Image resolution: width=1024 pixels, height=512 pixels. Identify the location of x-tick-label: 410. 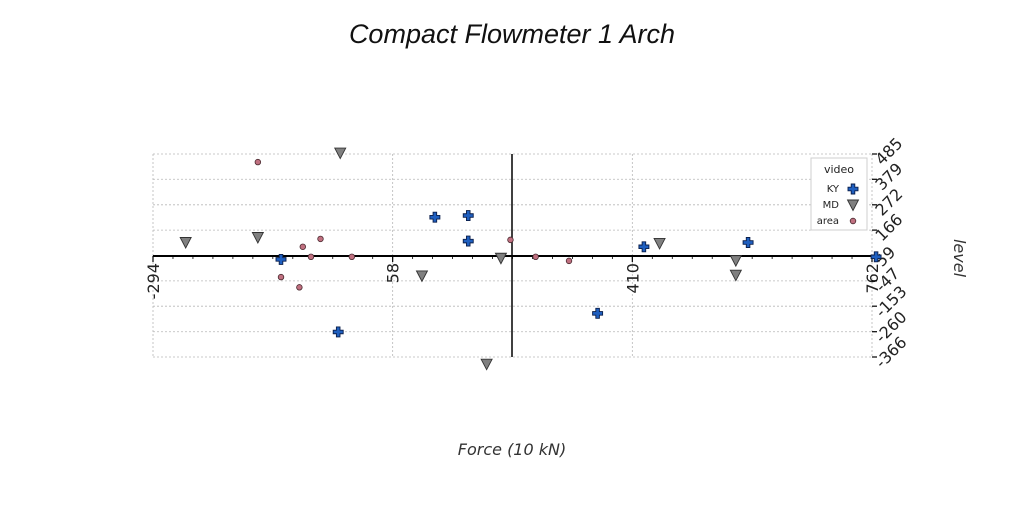
(632, 278).